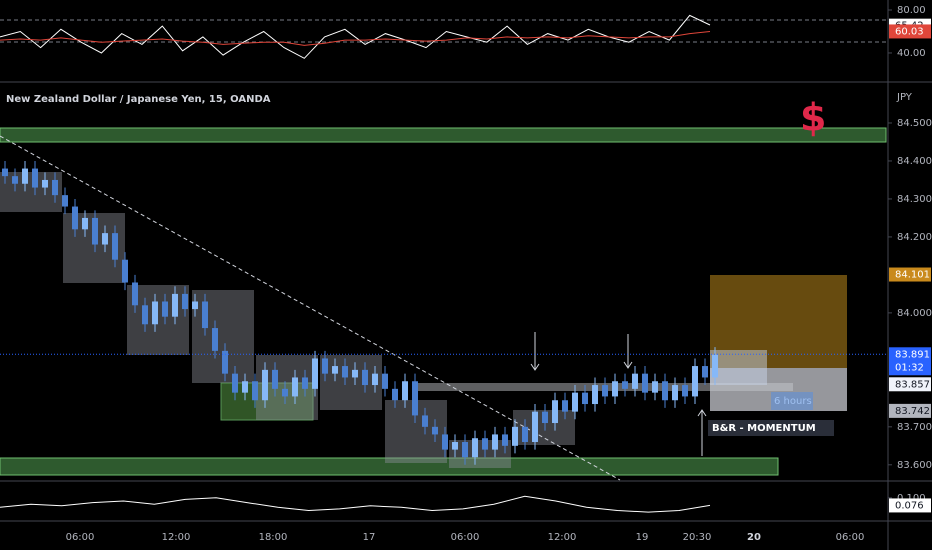  What do you see at coordinates (911, 498) in the screenshot?
I see `y-tick-label: 0.100` at bounding box center [911, 498].